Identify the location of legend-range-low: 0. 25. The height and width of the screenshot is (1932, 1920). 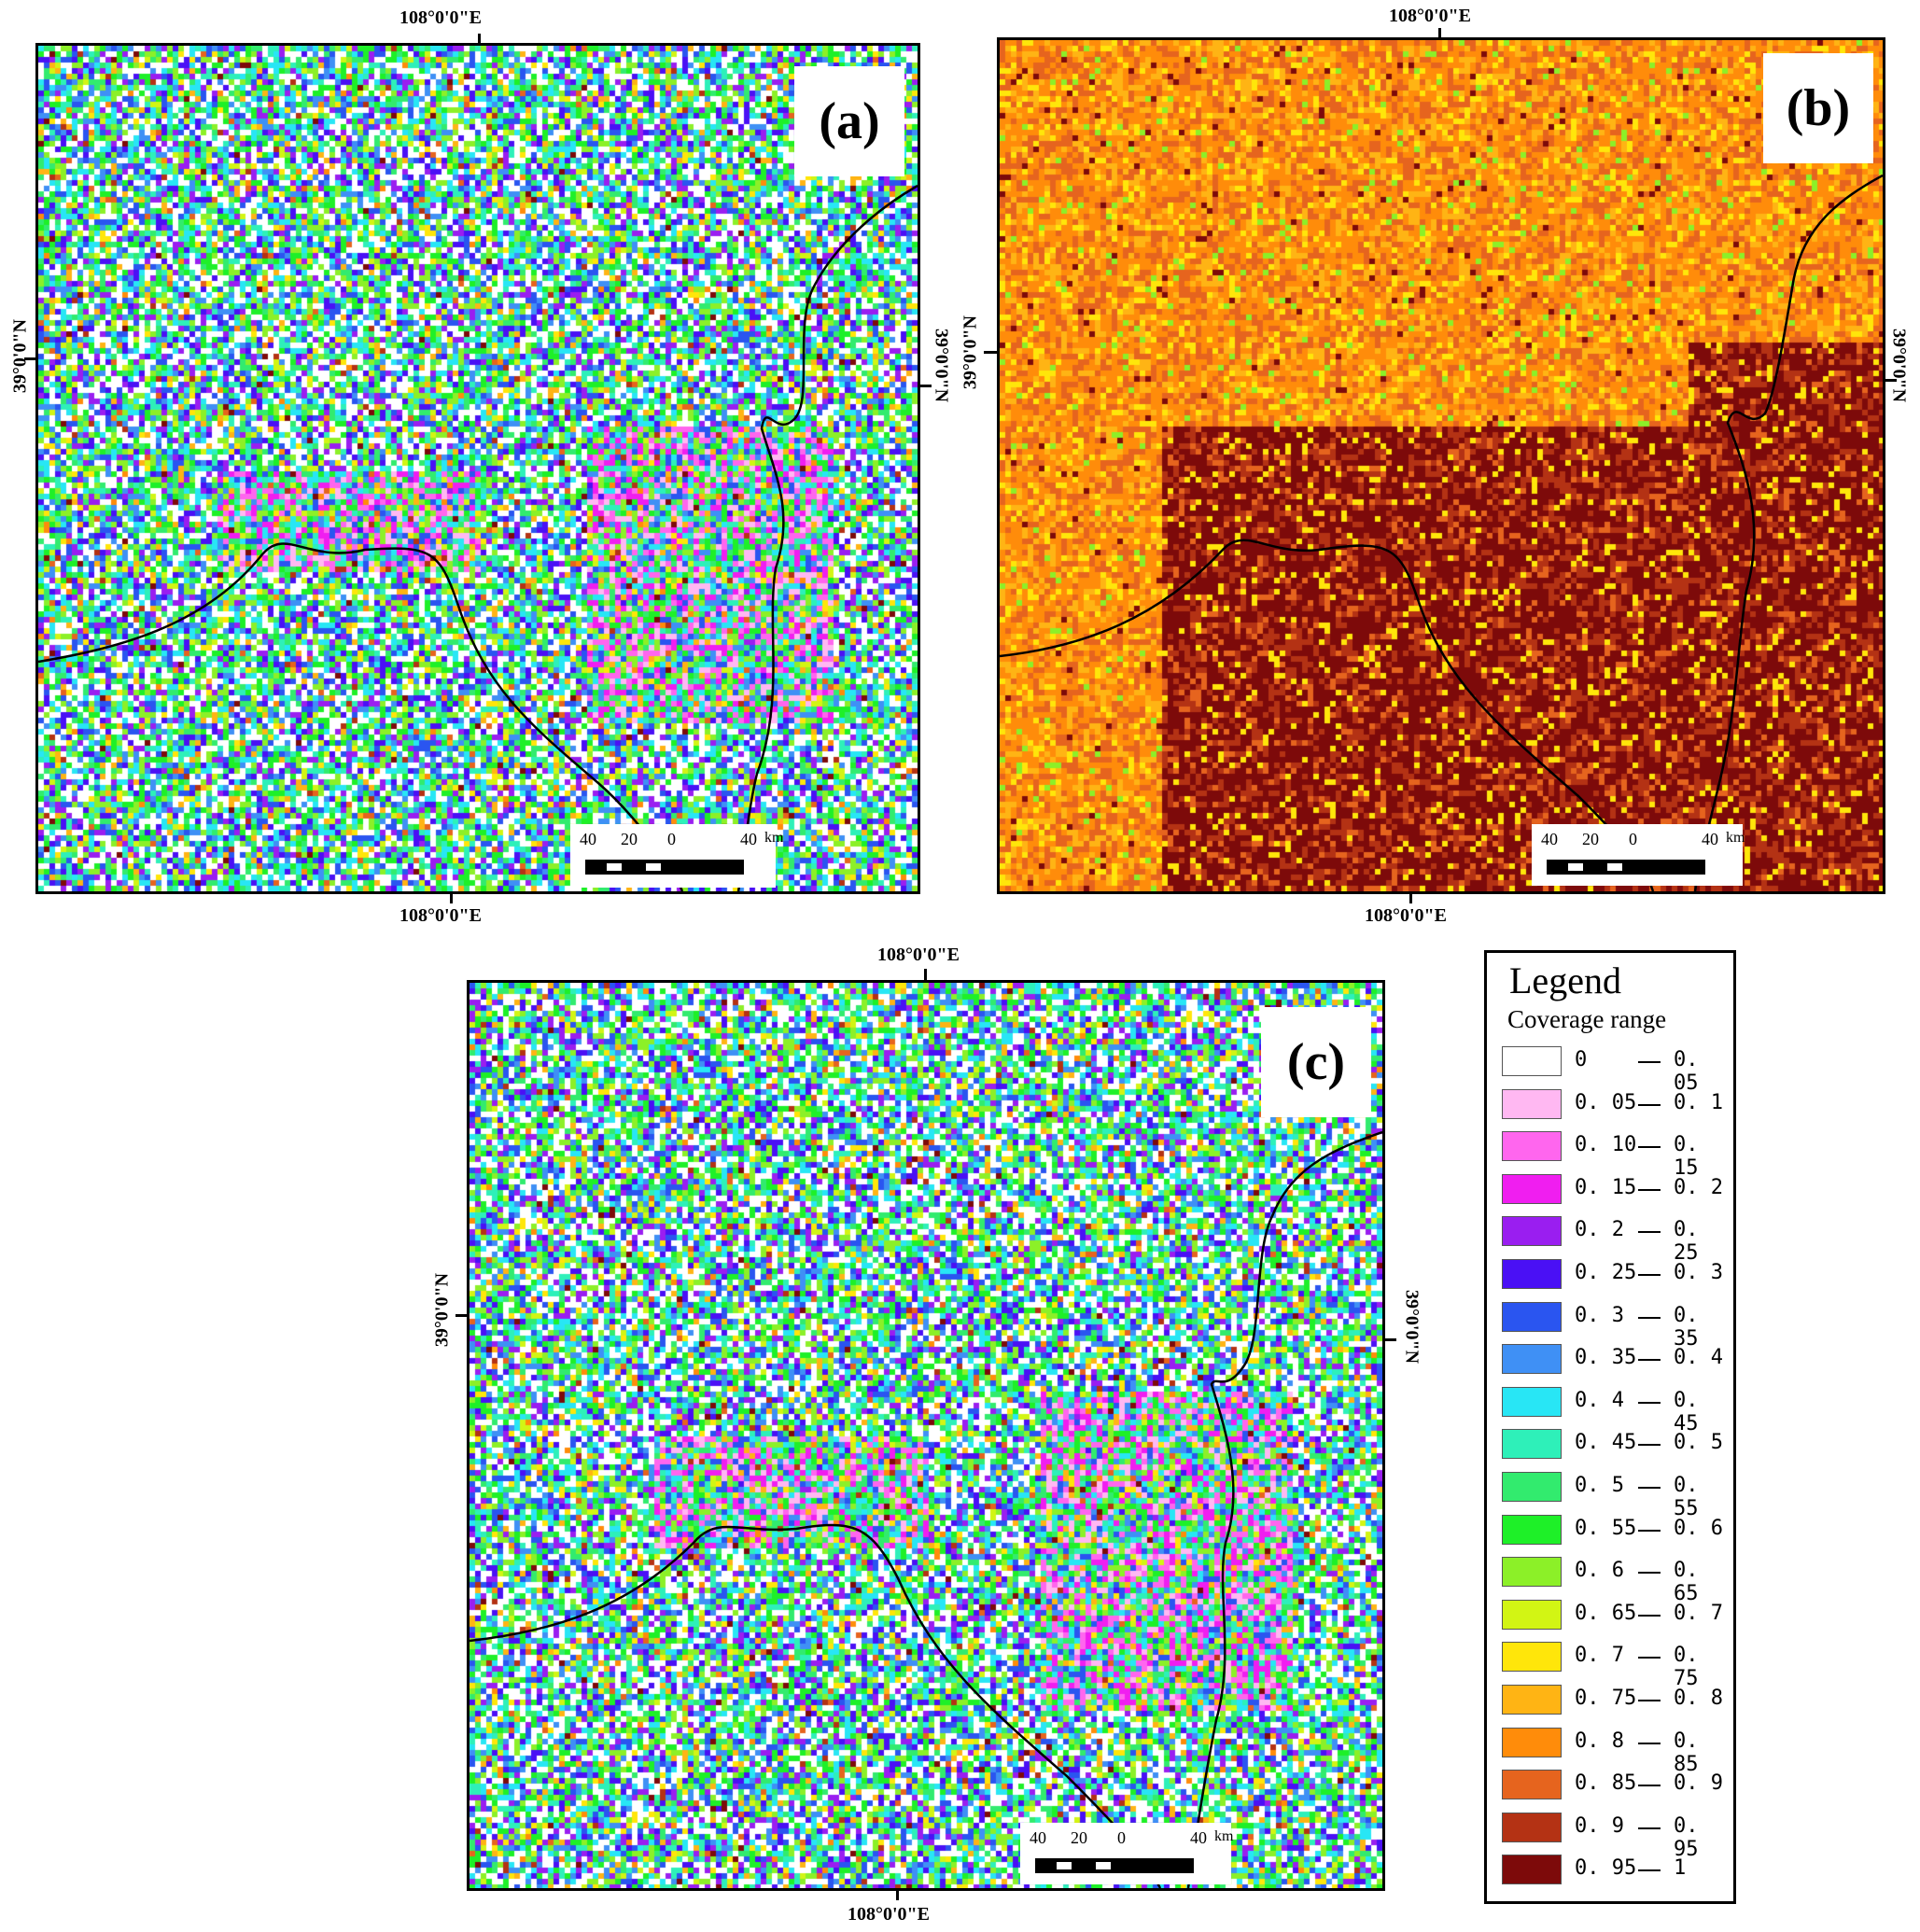
(1606, 1272).